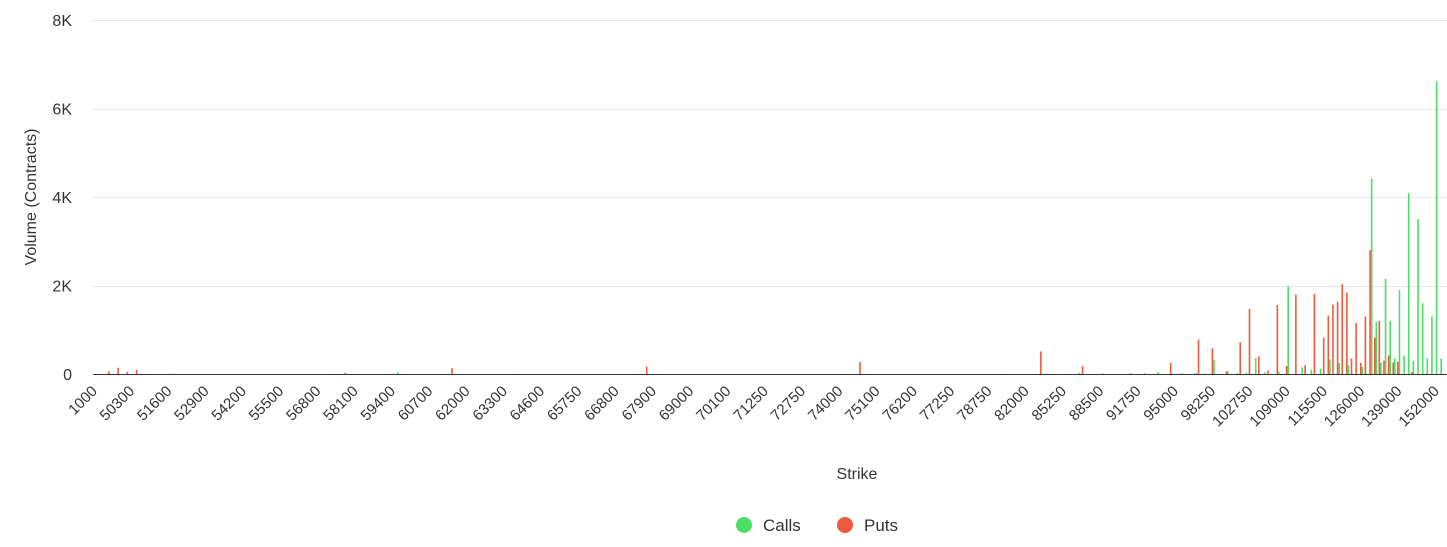 Image resolution: width=1447 pixels, height=547 pixels. Describe the element at coordinates (304, 404) in the screenshot. I see `x-tick-label: 56800` at that location.